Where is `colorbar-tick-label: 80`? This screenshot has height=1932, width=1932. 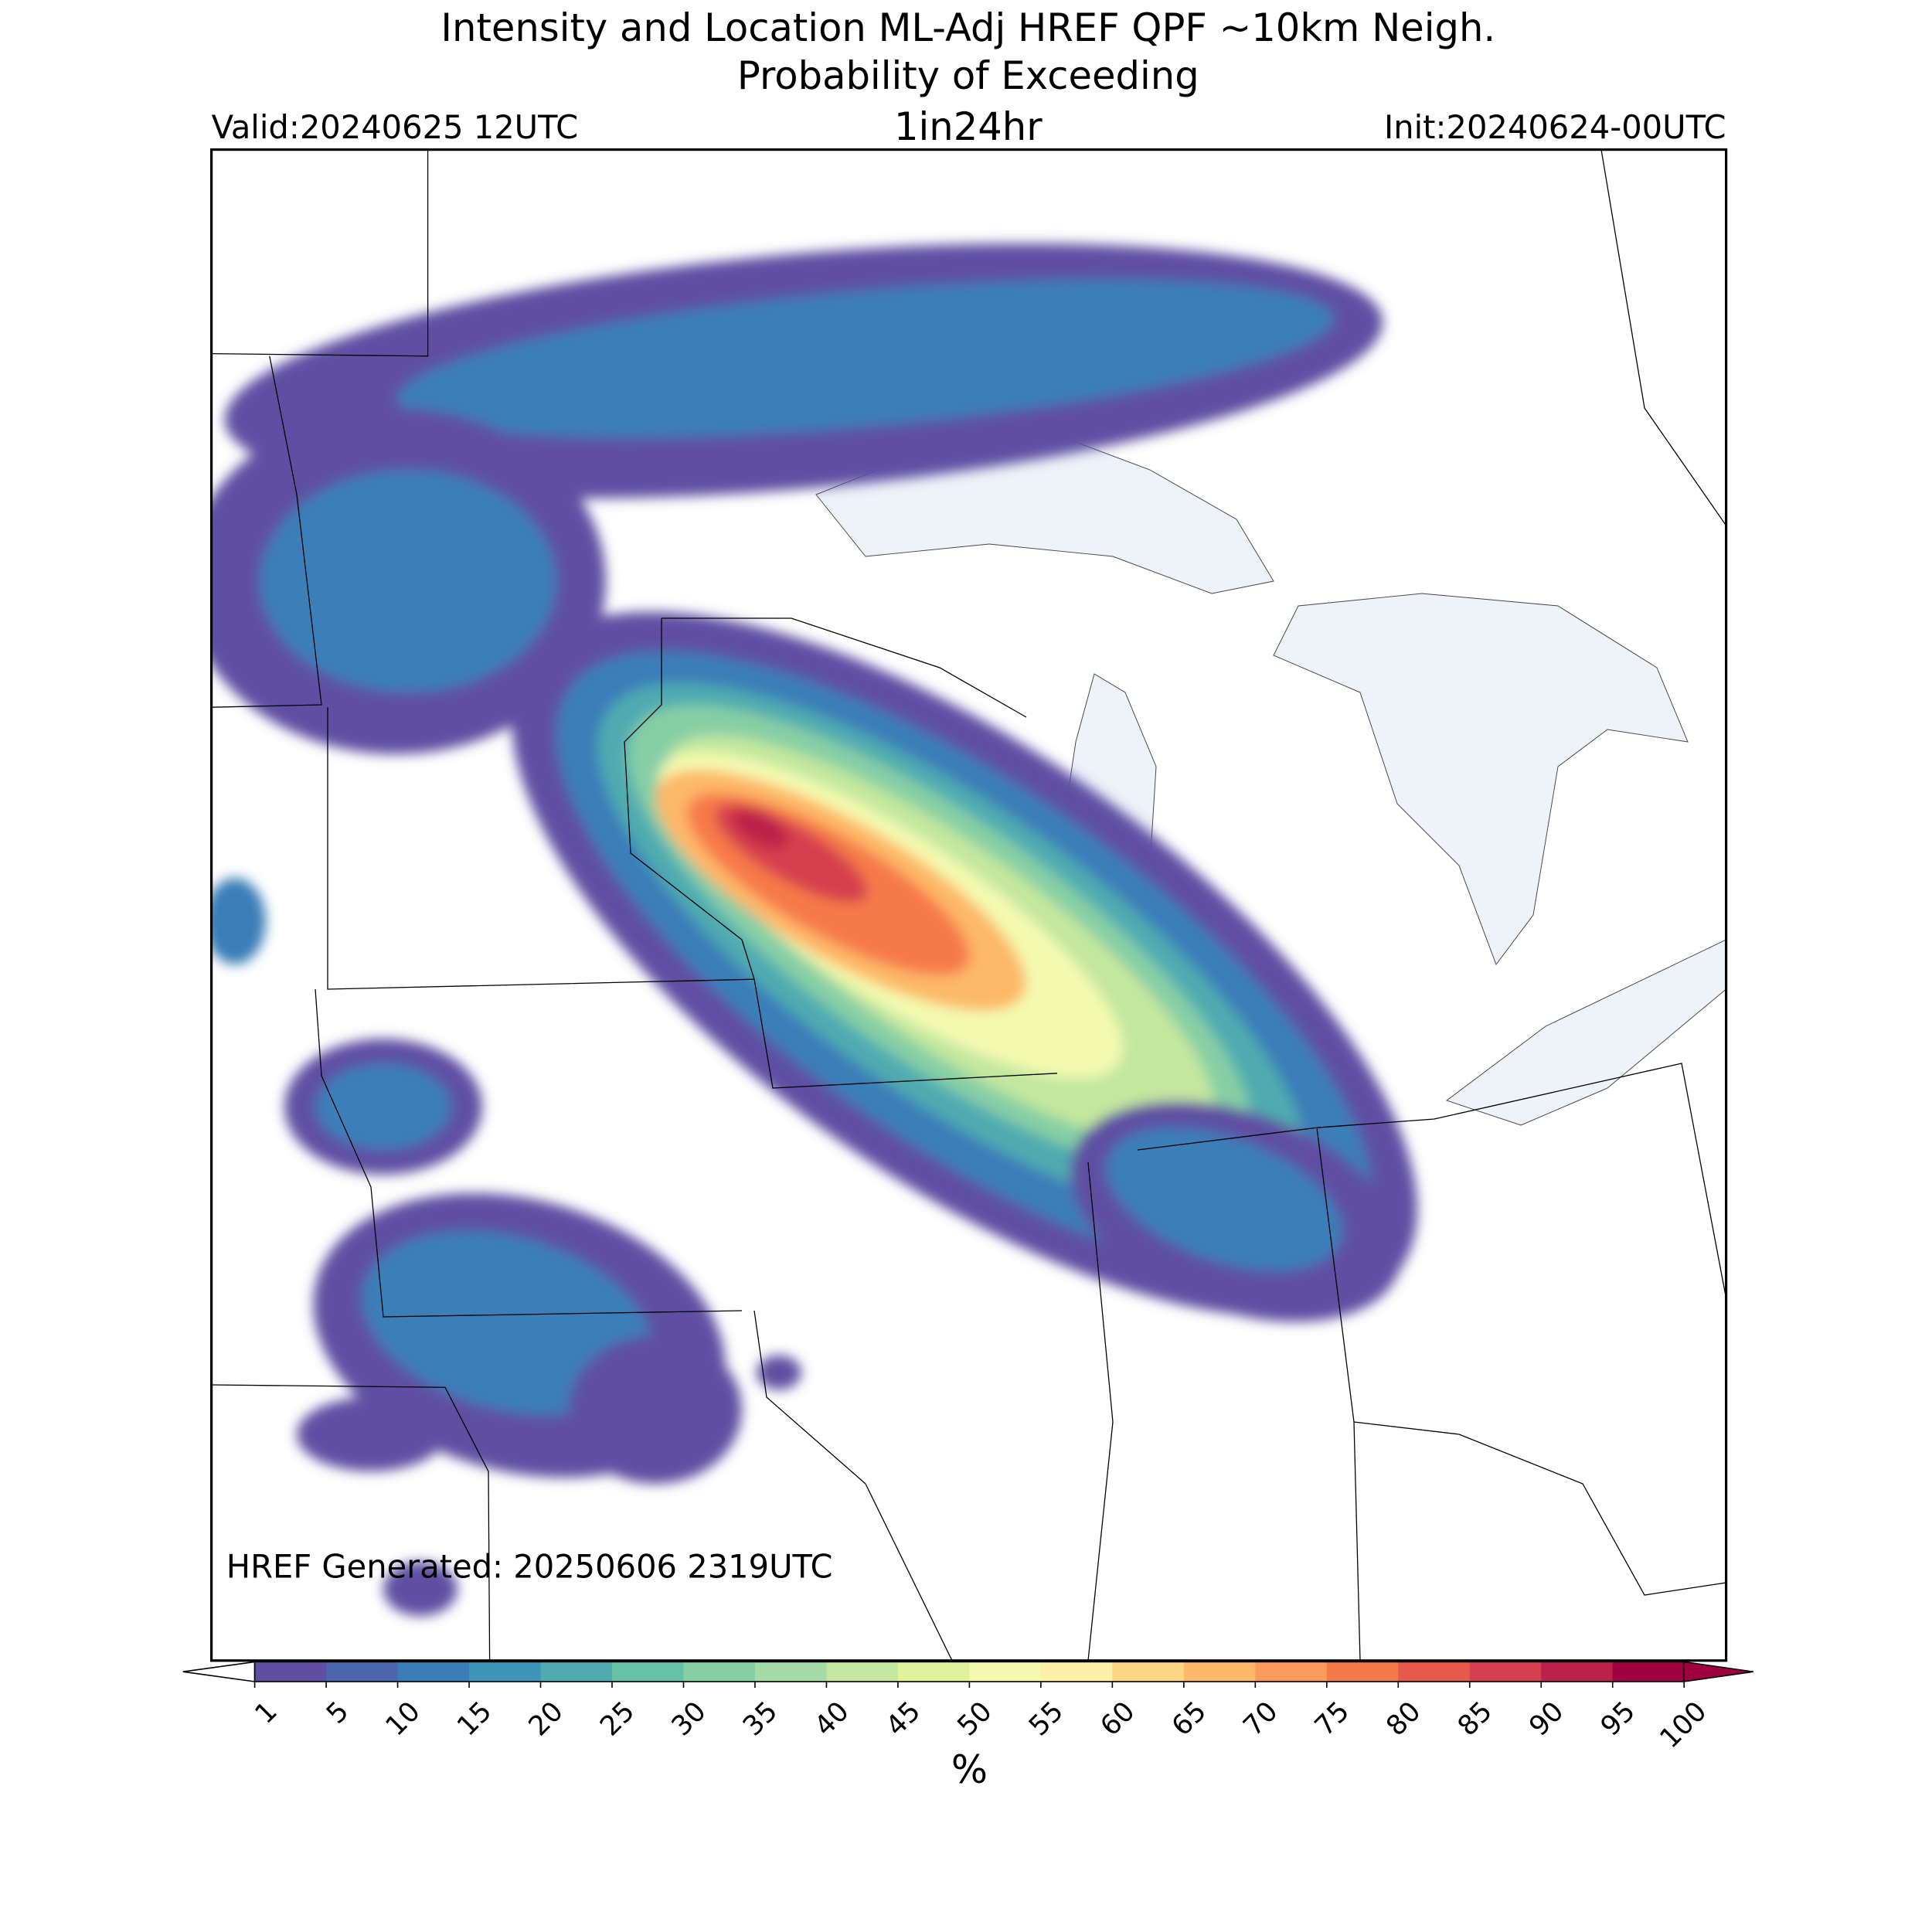 colorbar-tick-label: 80 is located at coordinates (1404, 1719).